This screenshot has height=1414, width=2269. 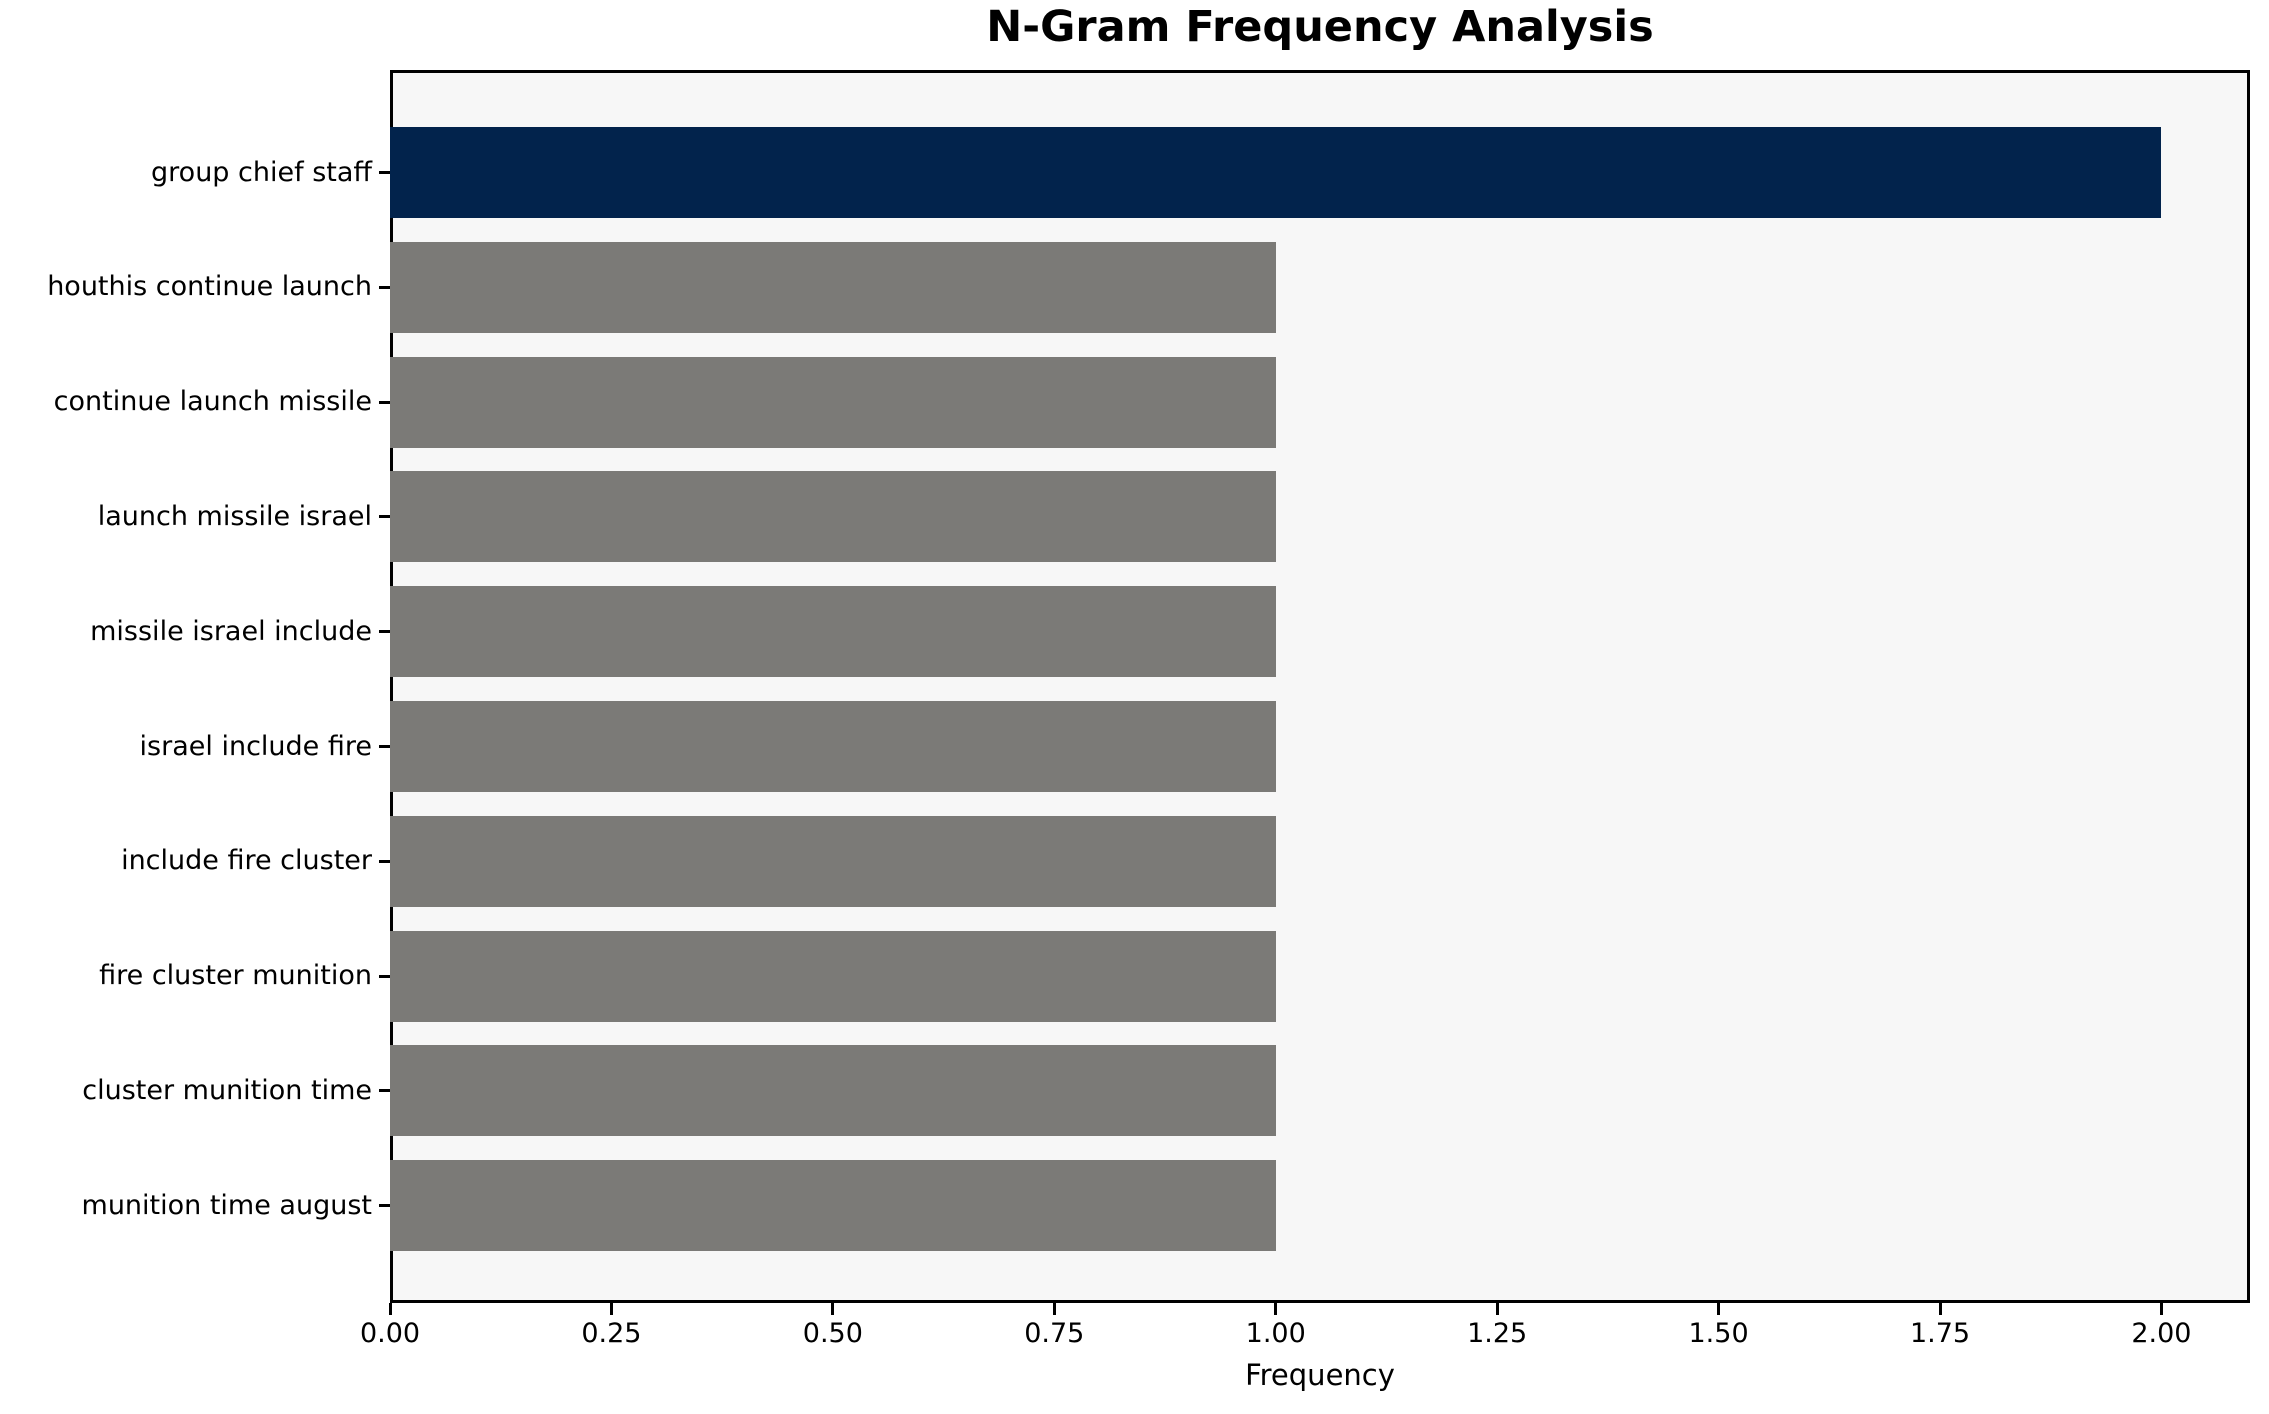 What do you see at coordinates (833, 632) in the screenshot?
I see `bar-missile-israel-include` at bounding box center [833, 632].